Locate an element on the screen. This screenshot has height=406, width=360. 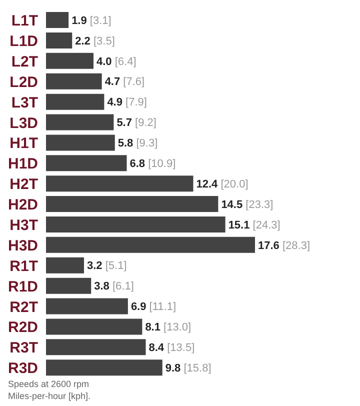
data-label: 8.4 [13.5] is located at coordinates (171, 348).